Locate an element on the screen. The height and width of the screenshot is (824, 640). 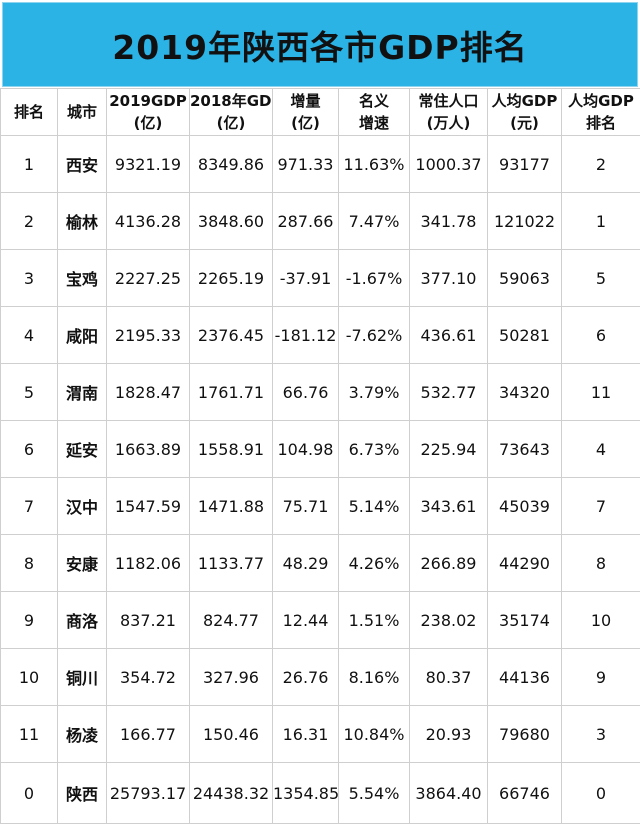
rank-header: 排名 is located at coordinates (29, 112).